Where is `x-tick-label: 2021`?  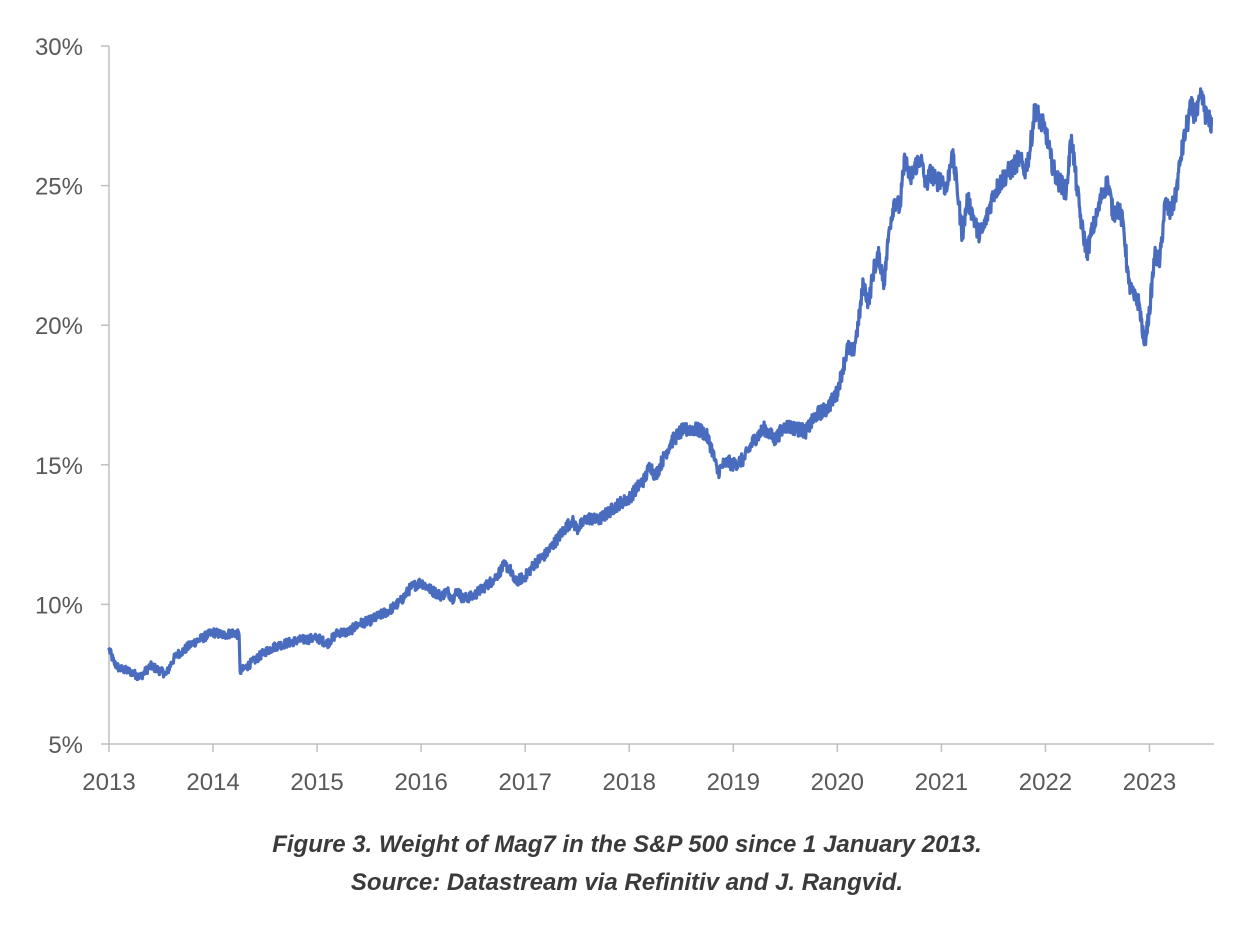
x-tick-label: 2021 is located at coordinates (941, 782).